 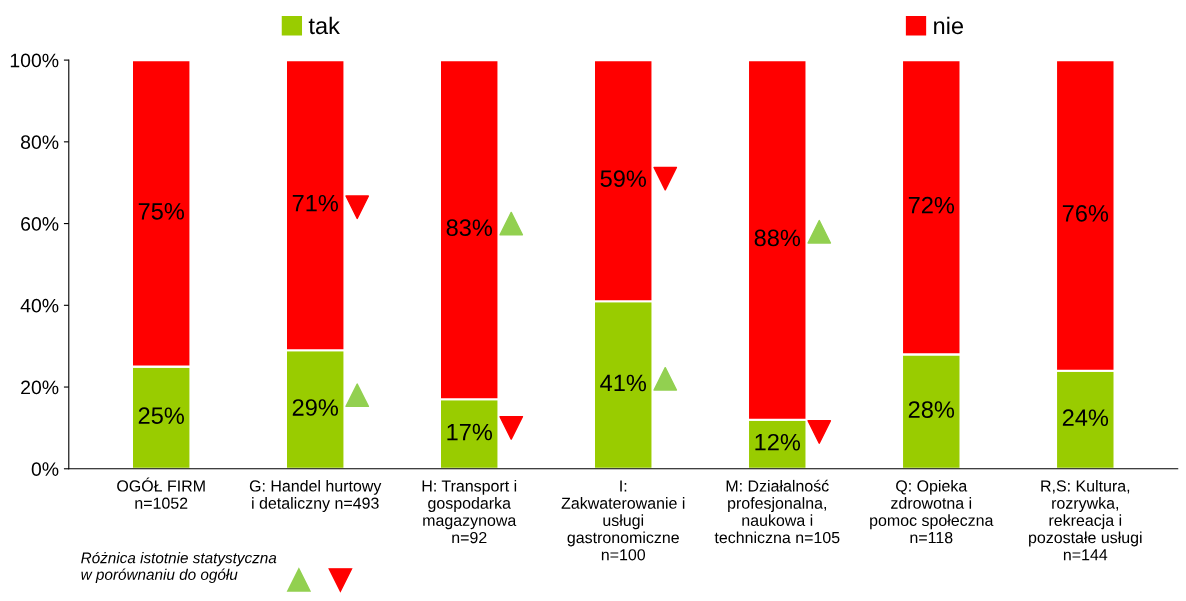 What do you see at coordinates (315, 203) in the screenshot?
I see `data-label: 71%` at bounding box center [315, 203].